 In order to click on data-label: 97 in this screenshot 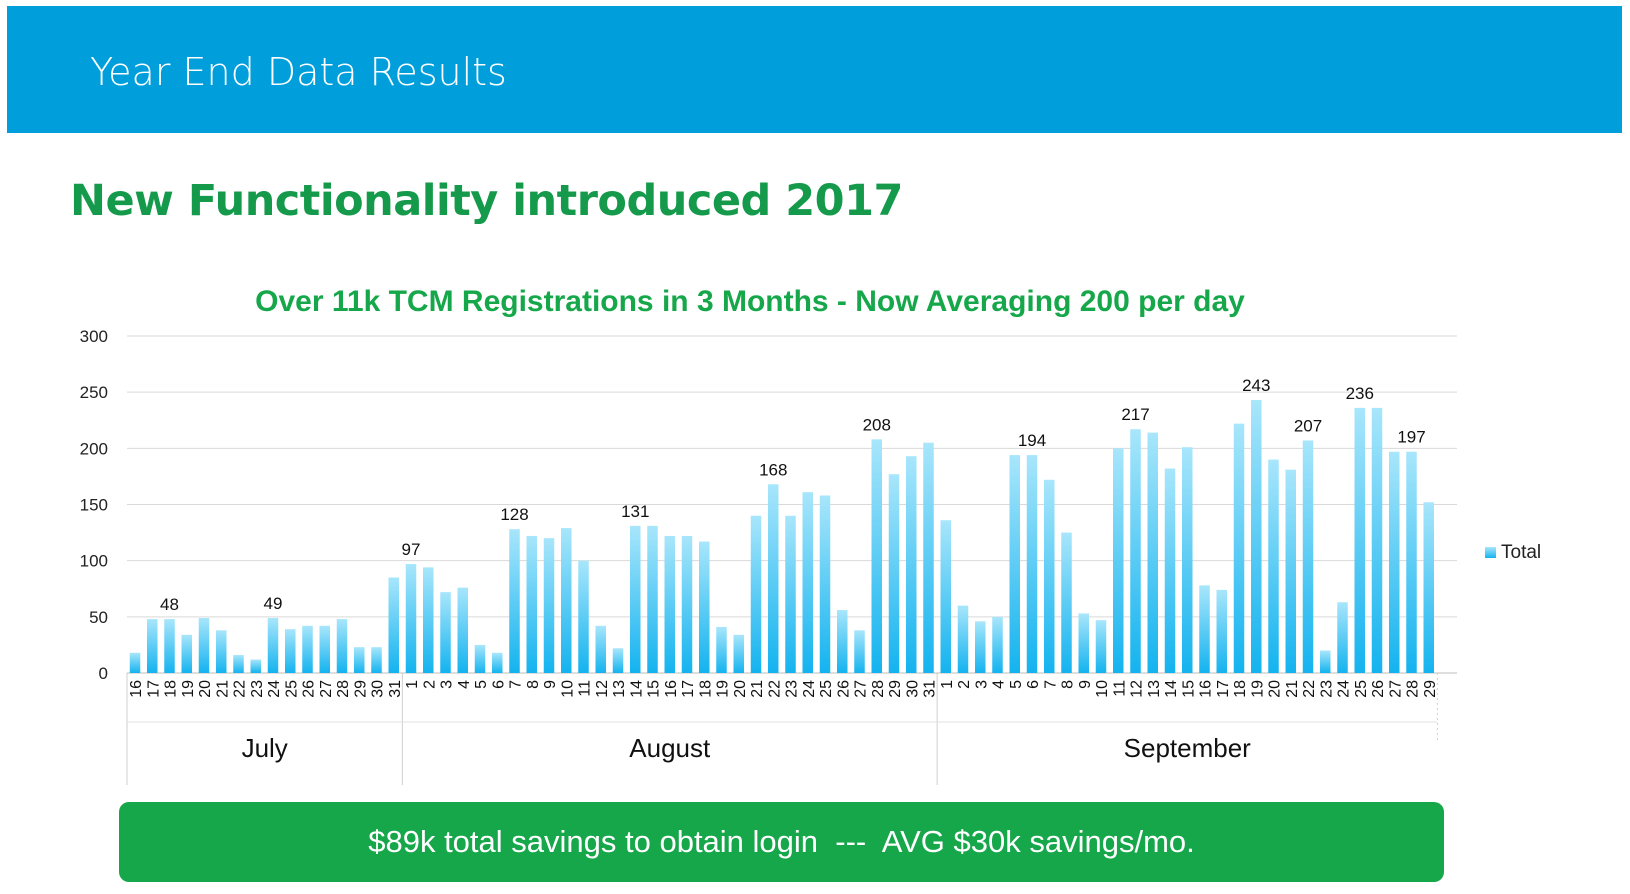, I will do `click(411, 549)`.